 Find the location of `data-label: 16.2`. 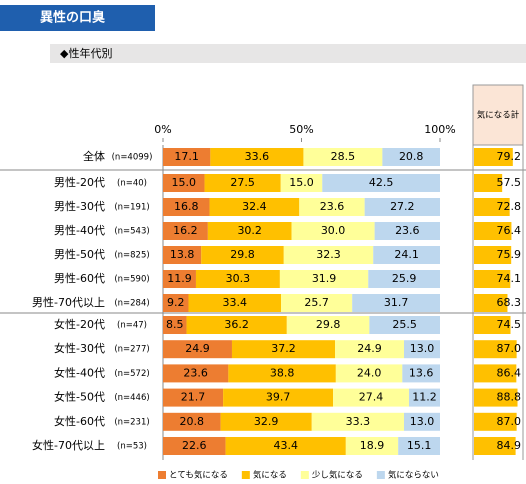

data-label: 16.2 is located at coordinates (185, 230).